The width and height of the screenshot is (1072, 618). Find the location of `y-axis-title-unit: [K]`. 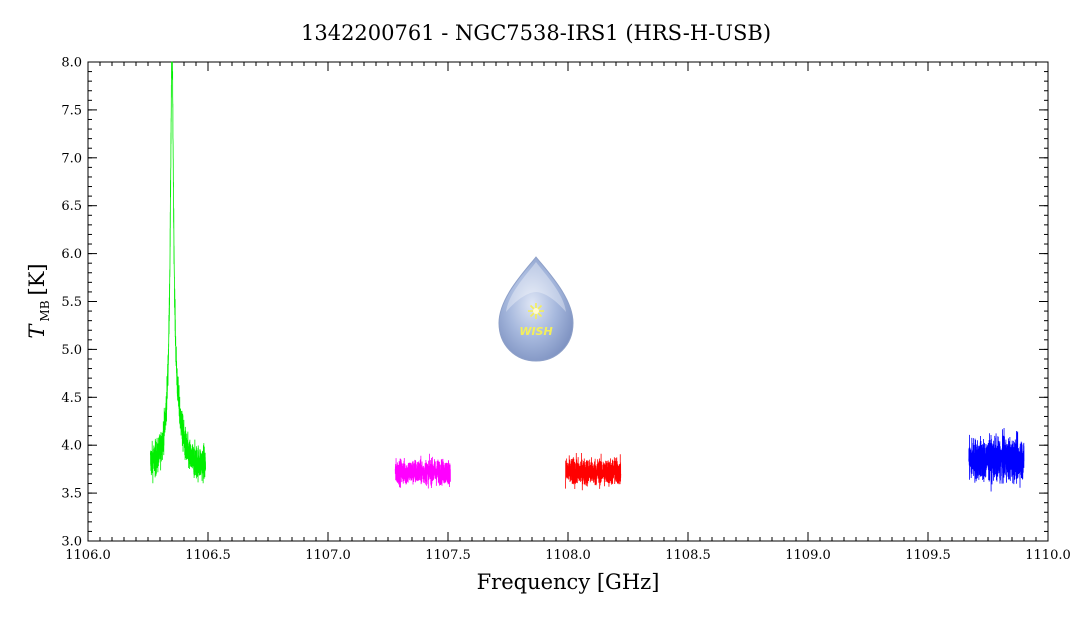

y-axis-title-unit: [K] is located at coordinates (37, 279).